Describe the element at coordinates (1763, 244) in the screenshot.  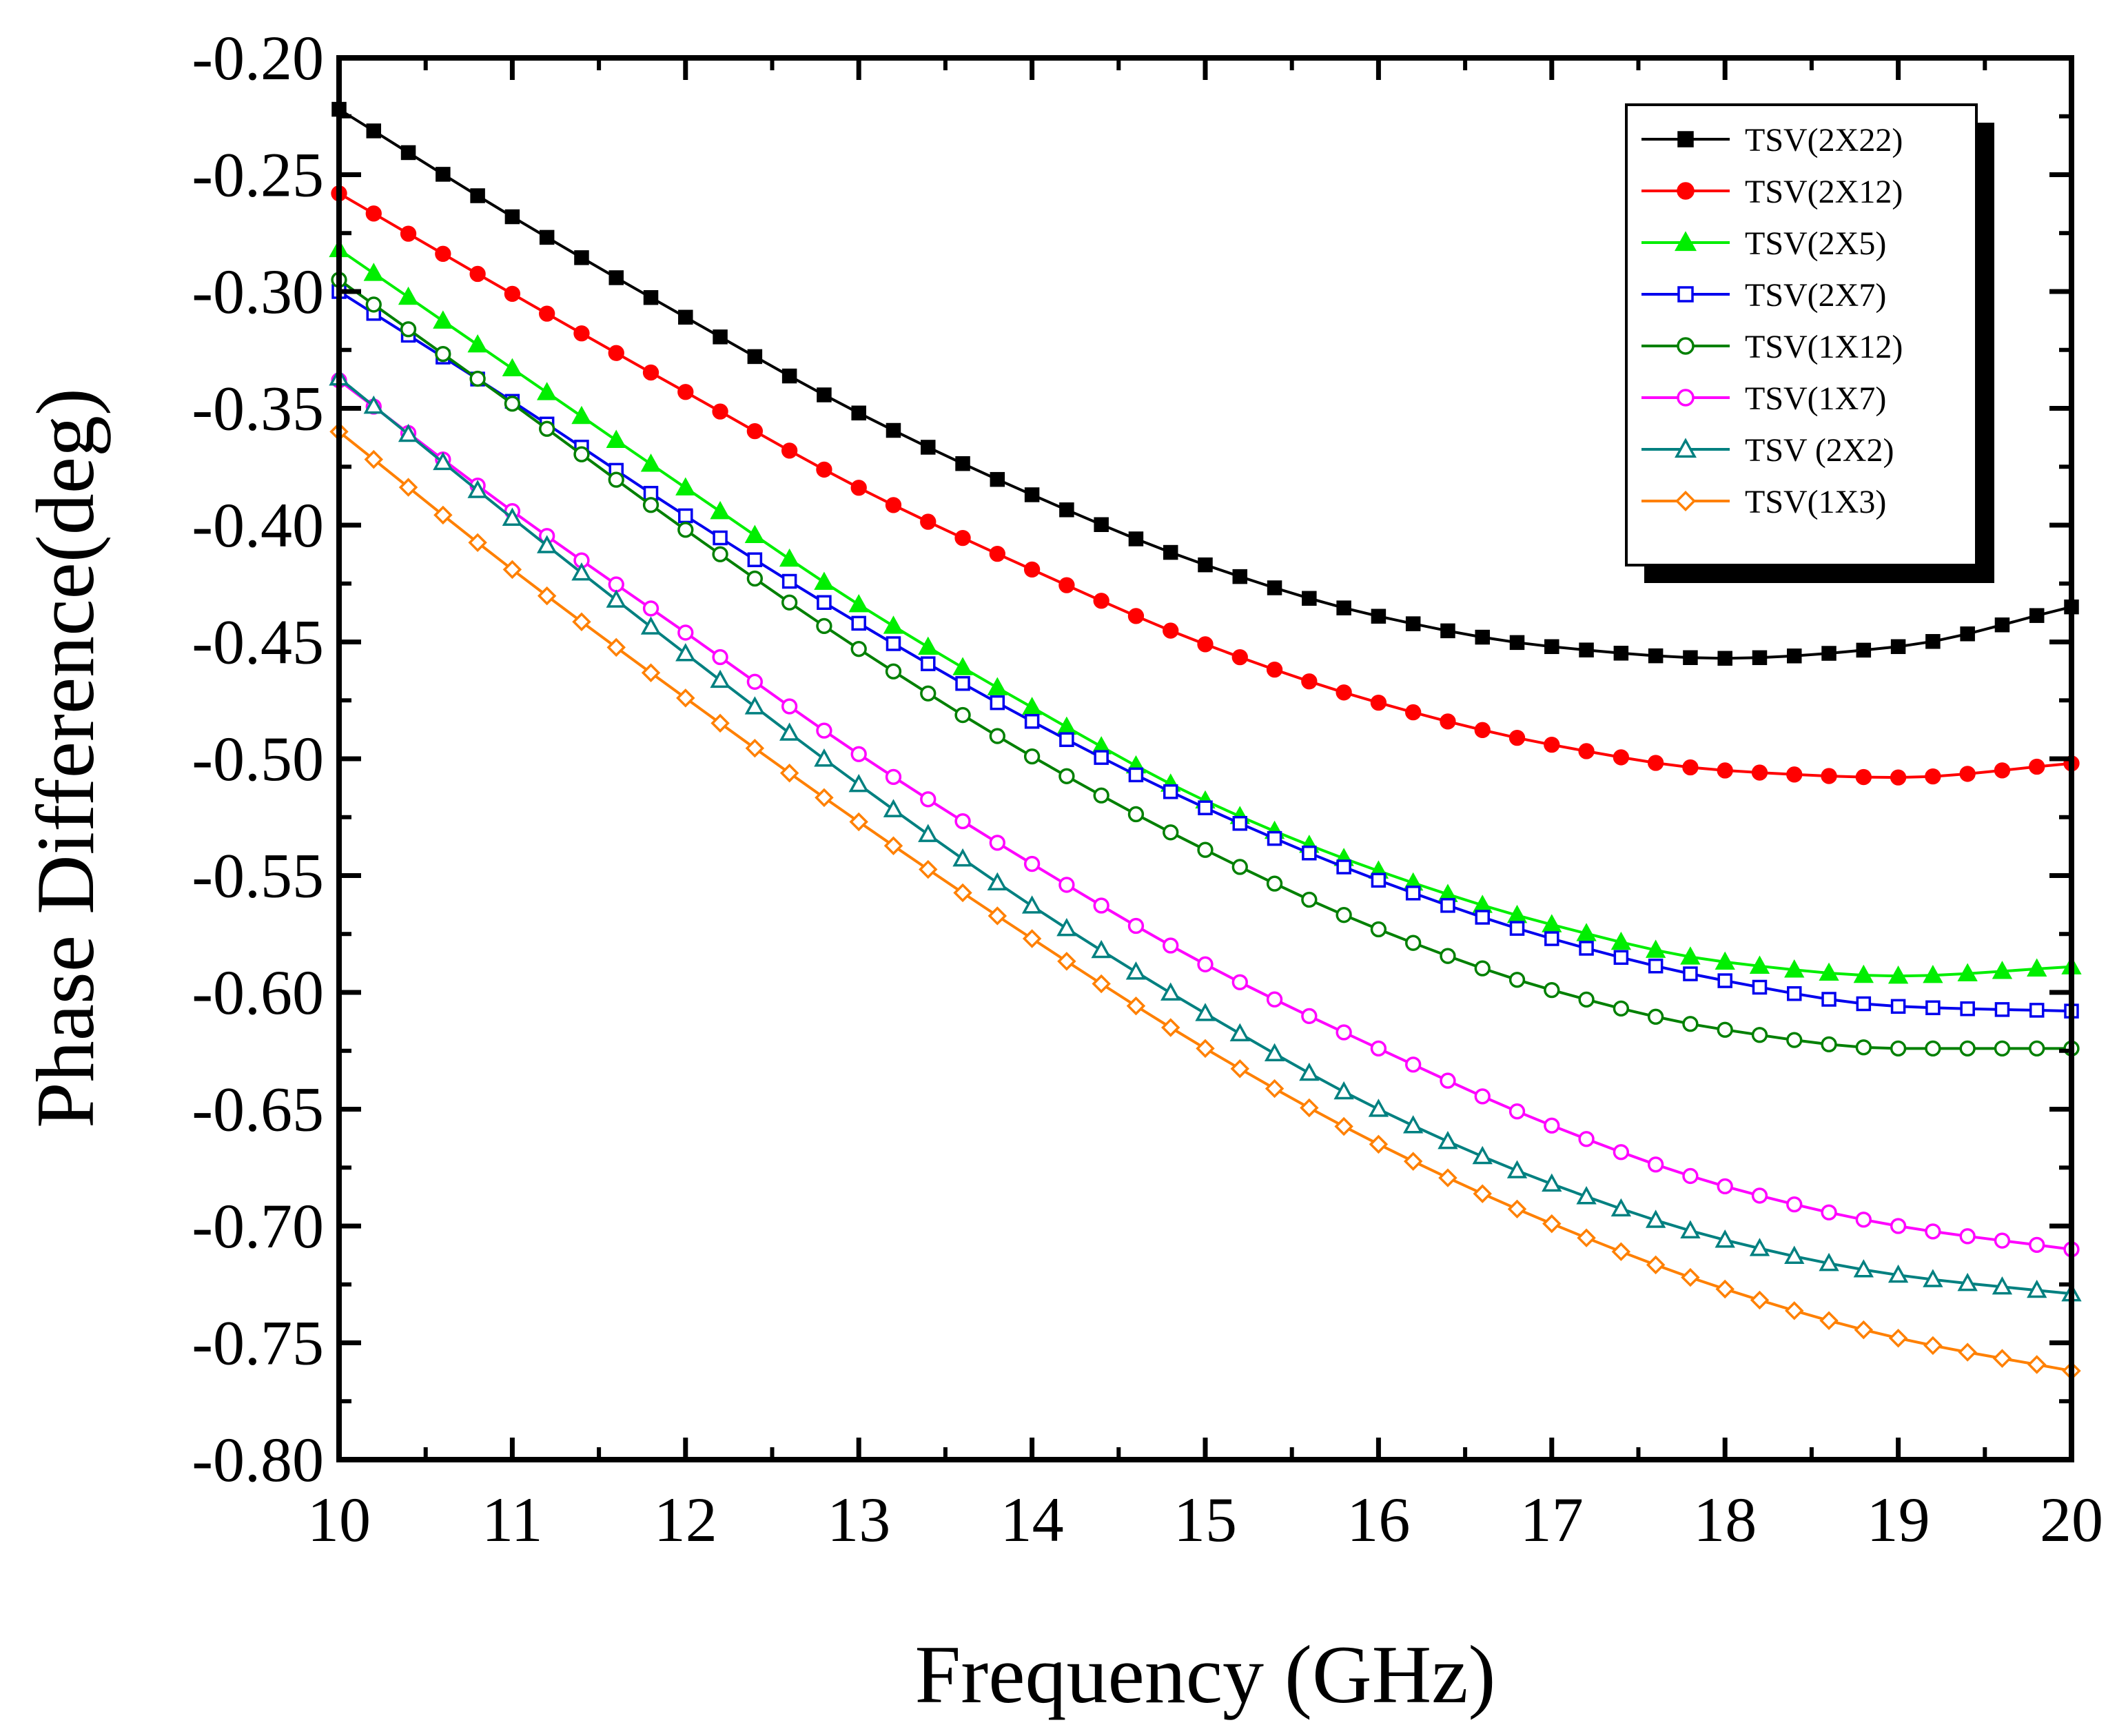
I see `legend-item: TSV(2X5)` at that location.